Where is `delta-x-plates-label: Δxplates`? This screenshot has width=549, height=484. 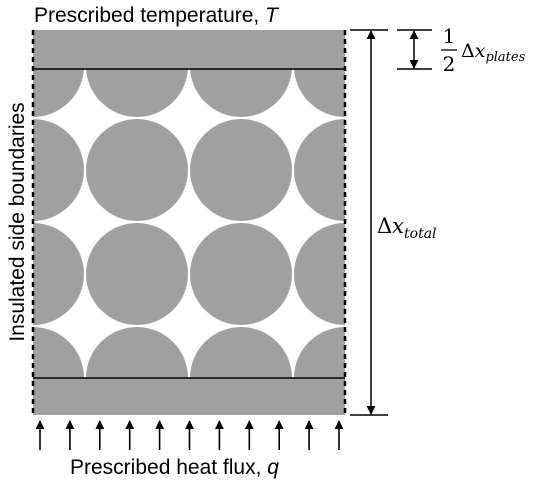
delta-x-plates-label: Δxplates is located at coordinates (493, 52).